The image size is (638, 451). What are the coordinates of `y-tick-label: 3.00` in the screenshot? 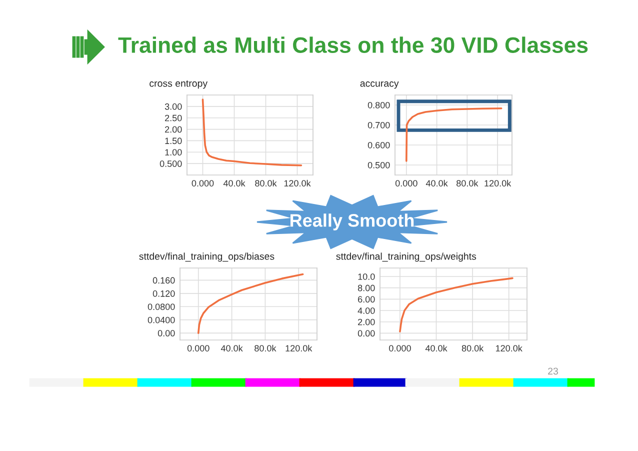 It's located at (173, 106).